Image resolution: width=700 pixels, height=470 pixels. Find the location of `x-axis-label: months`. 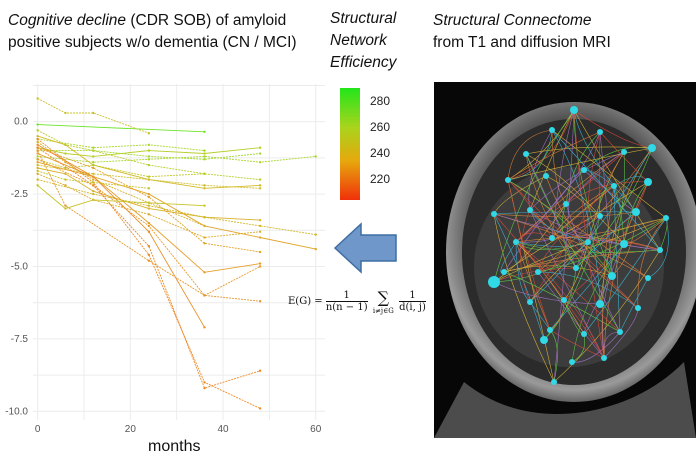

x-axis-label: months is located at coordinates (174, 446).